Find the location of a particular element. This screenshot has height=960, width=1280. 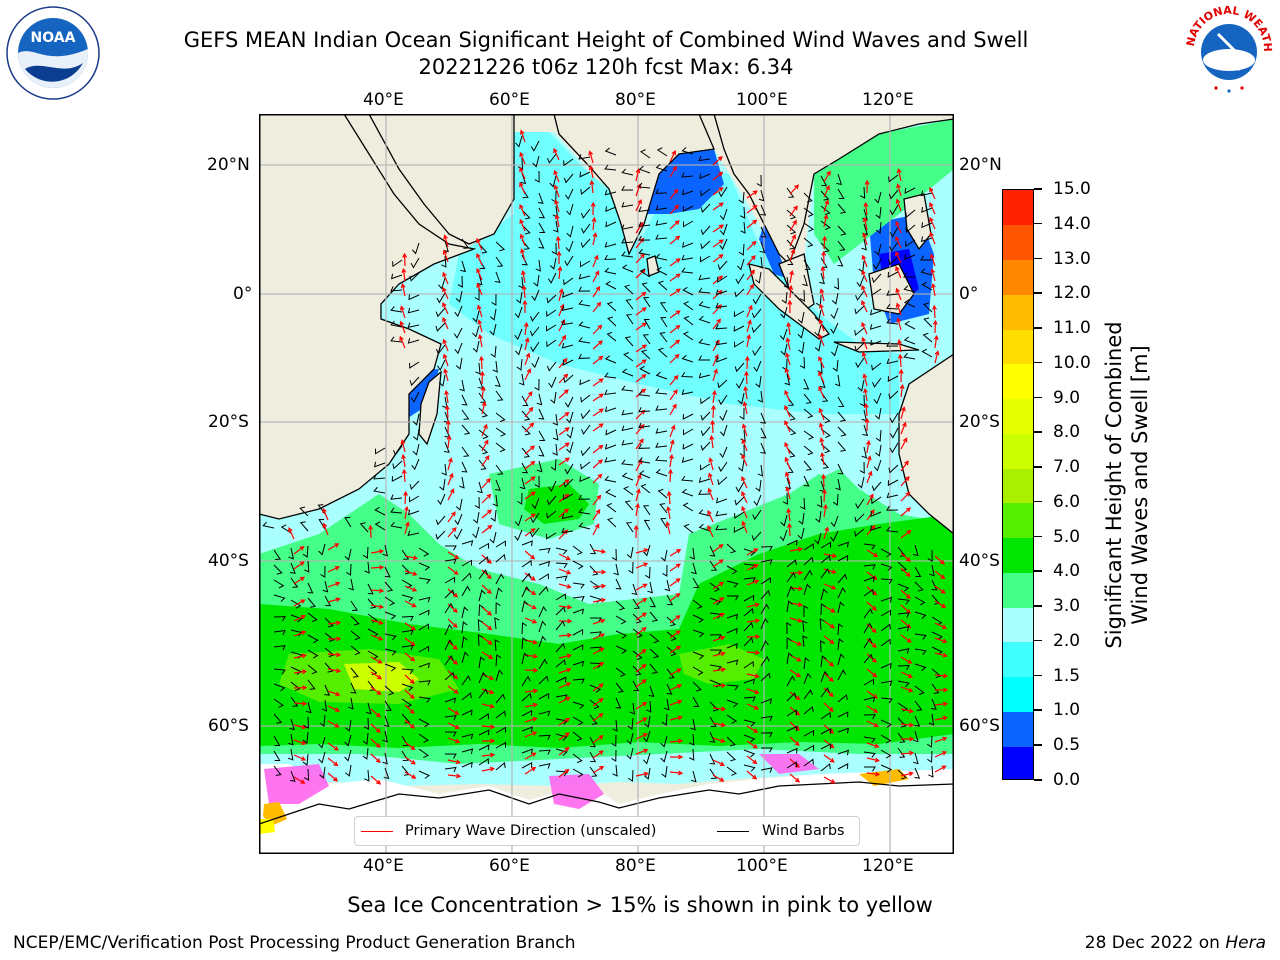

colorbar-tick-label: 12.0 is located at coordinates (1072, 293).